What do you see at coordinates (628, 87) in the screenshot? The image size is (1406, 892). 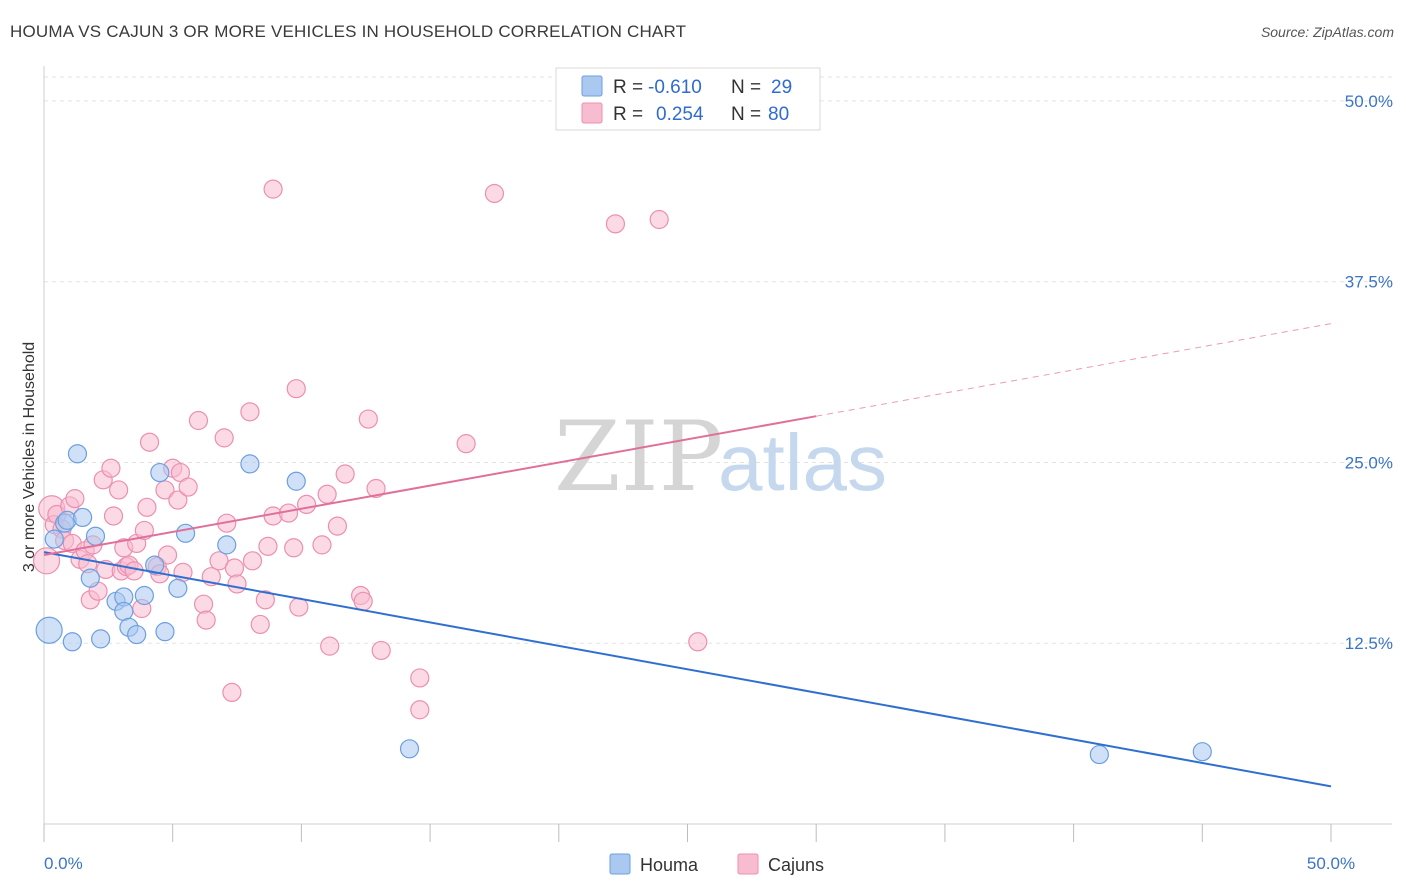 I see `legend-r-label-houma: R =` at bounding box center [628, 87].